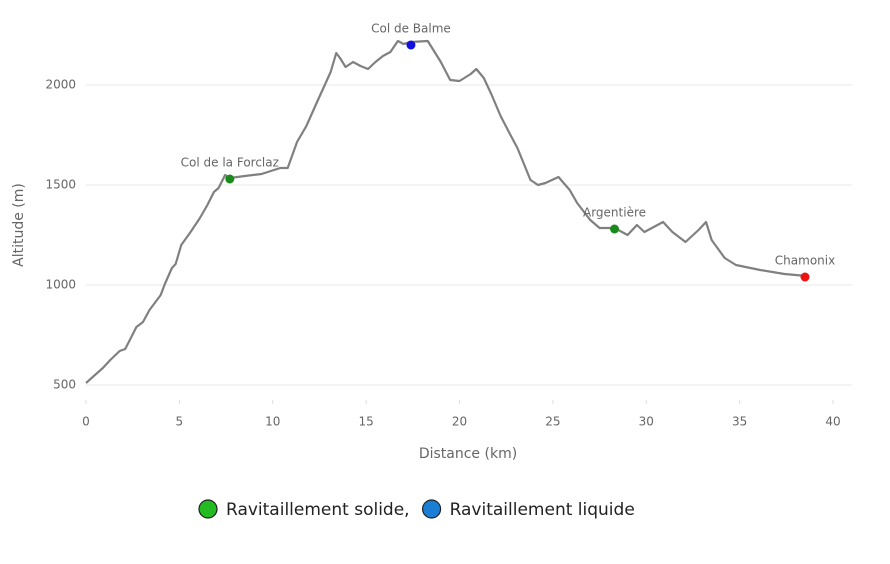 The width and height of the screenshot is (890, 564). Describe the element at coordinates (832, 422) in the screenshot. I see `x-tick-label: 40` at that location.